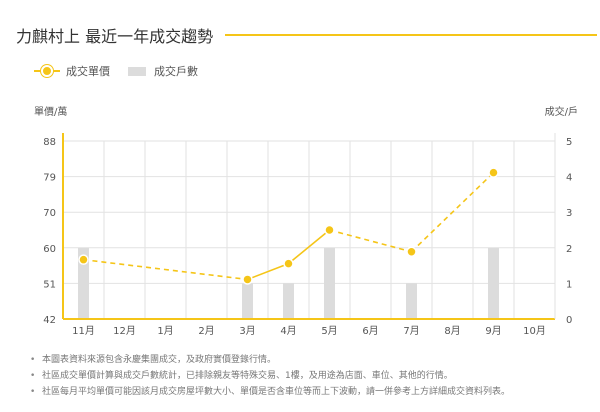 This screenshot has width=600, height=412. Describe the element at coordinates (49, 142) in the screenshot. I see `y-tick-label-left: 88` at that location.